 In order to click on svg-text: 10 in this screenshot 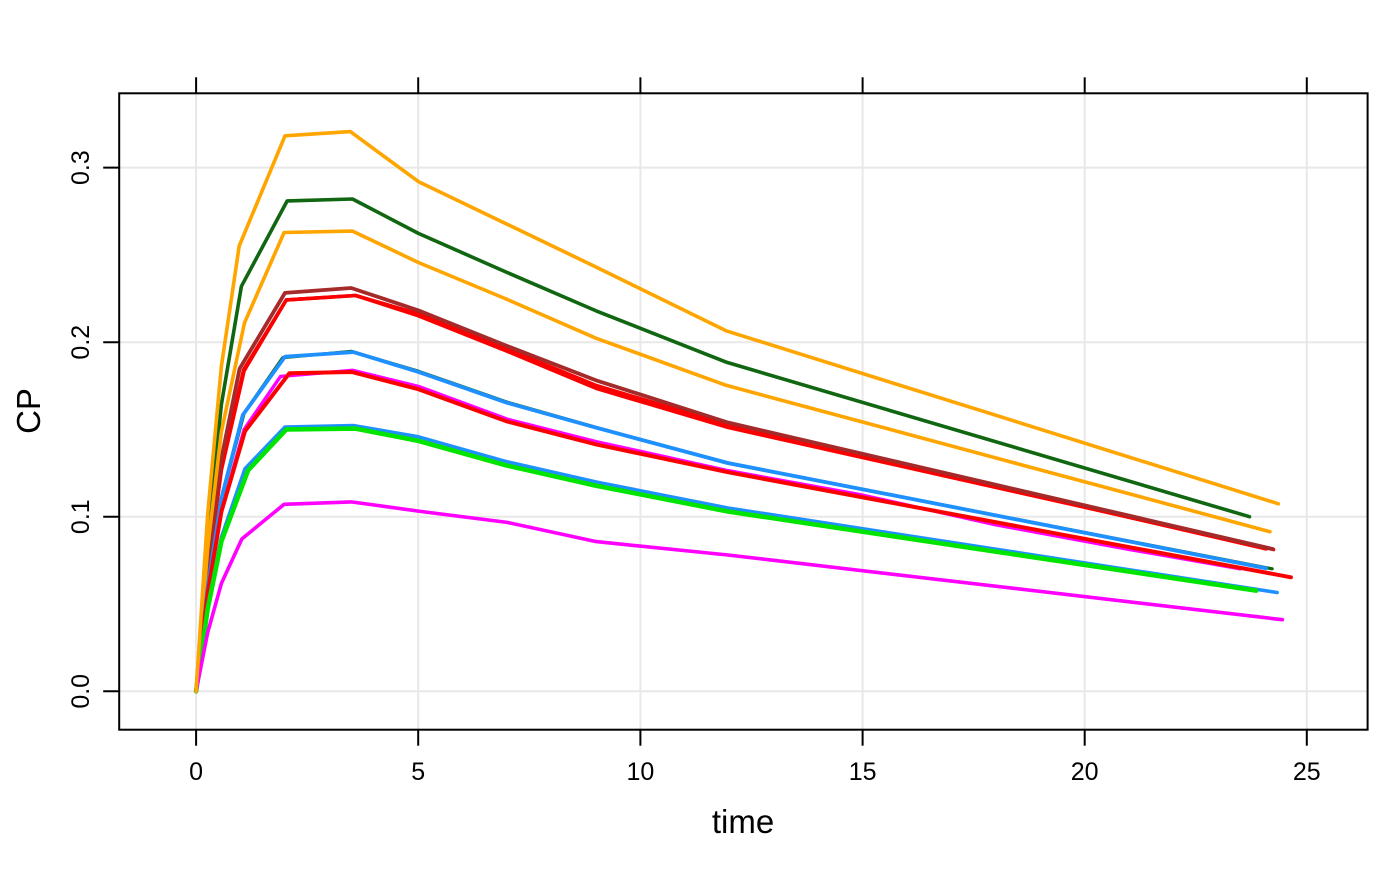, I will do `click(640, 772)`.